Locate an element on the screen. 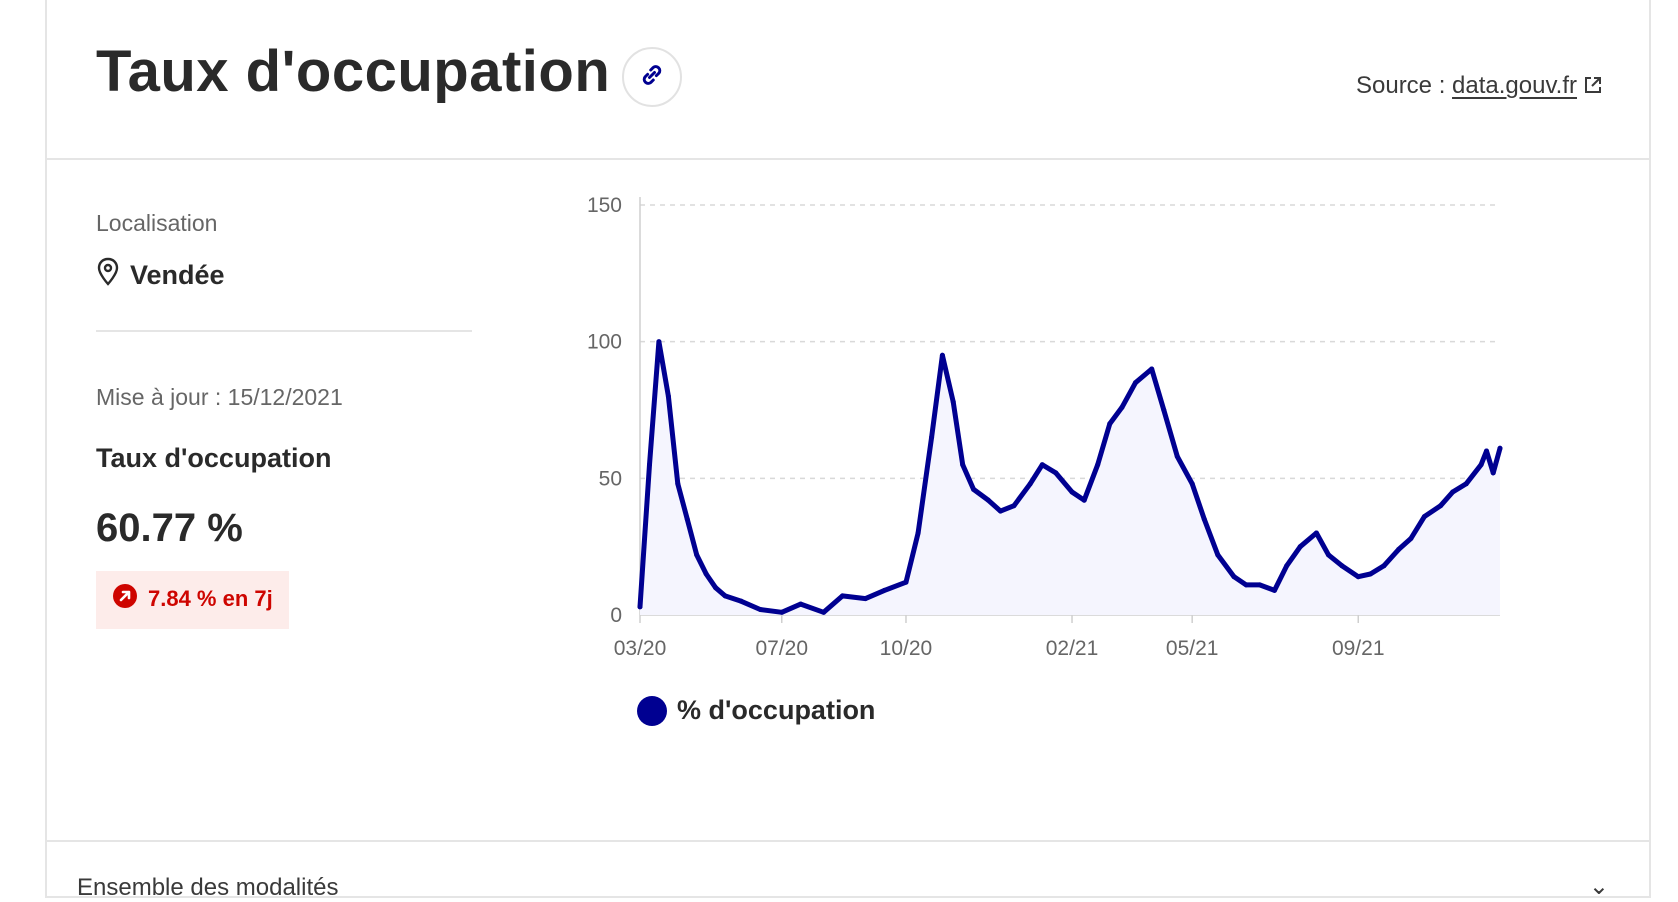 Image resolution: width=1678 pixels, height=902 pixels. trend-badge: 7.84 % en 7j is located at coordinates (192, 600).